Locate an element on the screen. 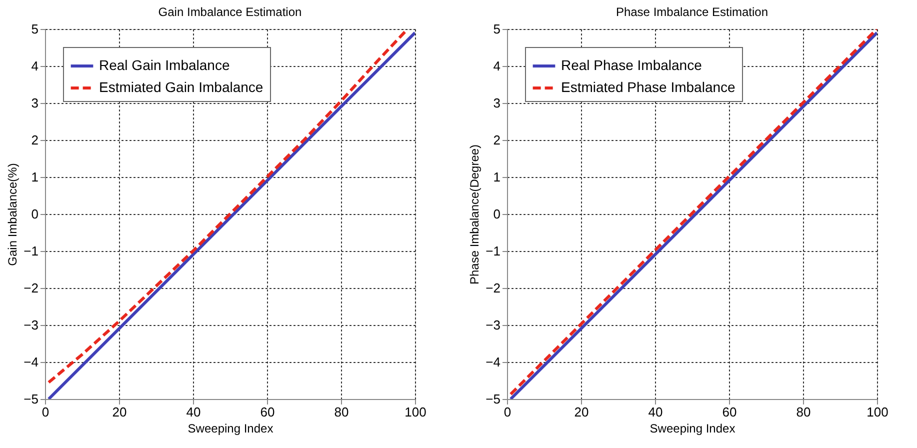  chart-title: Gain Imbalance Estimation is located at coordinates (230, 12).